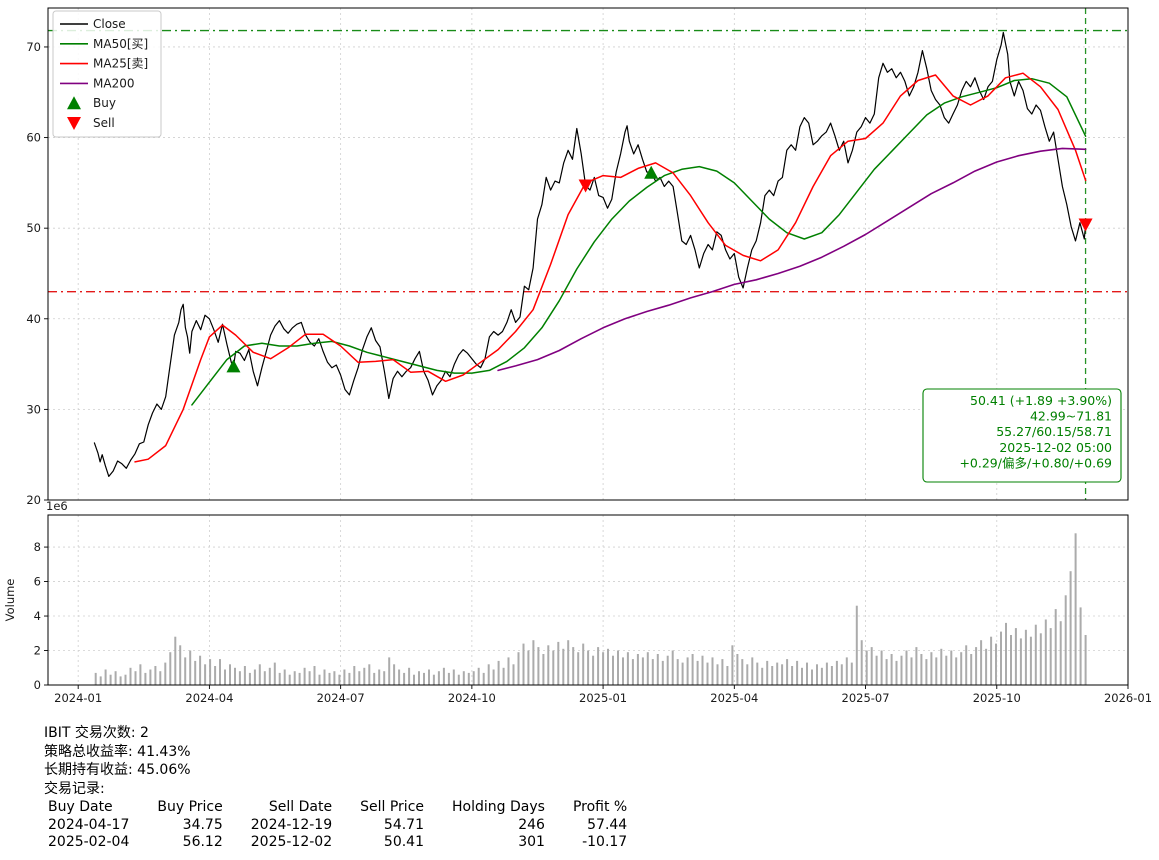  Describe the element at coordinates (600, 807) in the screenshot. I see `col-profit-pct: Profit %` at that location.